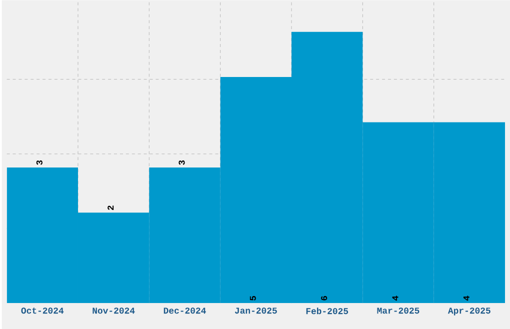 This screenshot has height=329, width=510. Describe the element at coordinates (253, 298) in the screenshot. I see `data-label: 5` at that location.